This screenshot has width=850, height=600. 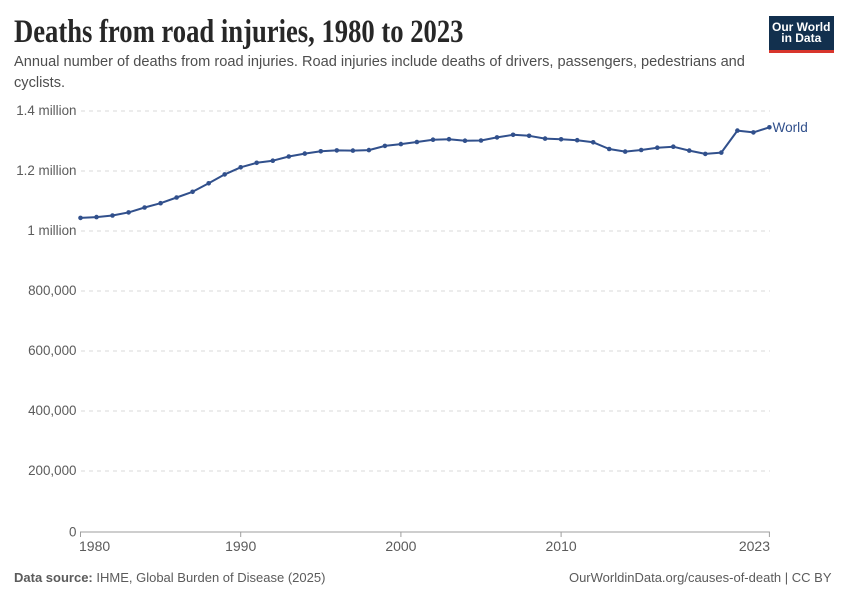 What do you see at coordinates (46, 110) in the screenshot?
I see `svg-text: 1.4 million` at bounding box center [46, 110].